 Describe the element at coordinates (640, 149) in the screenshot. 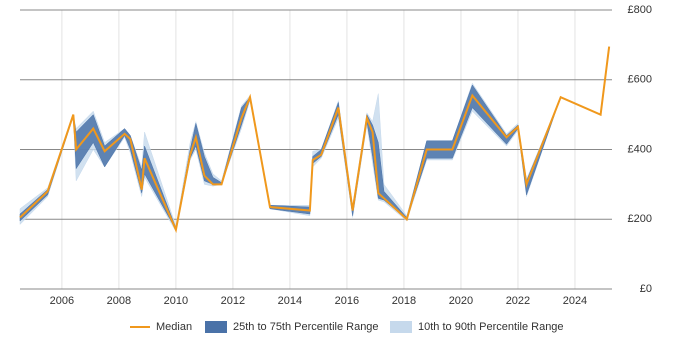

I see `y-tick-label: £400` at that location.